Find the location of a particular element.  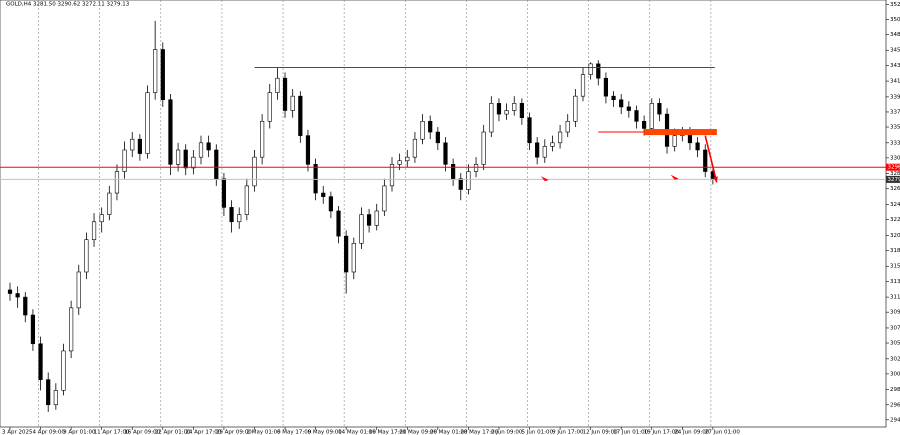

y-tick-label: 3072 is located at coordinates (895, 328).